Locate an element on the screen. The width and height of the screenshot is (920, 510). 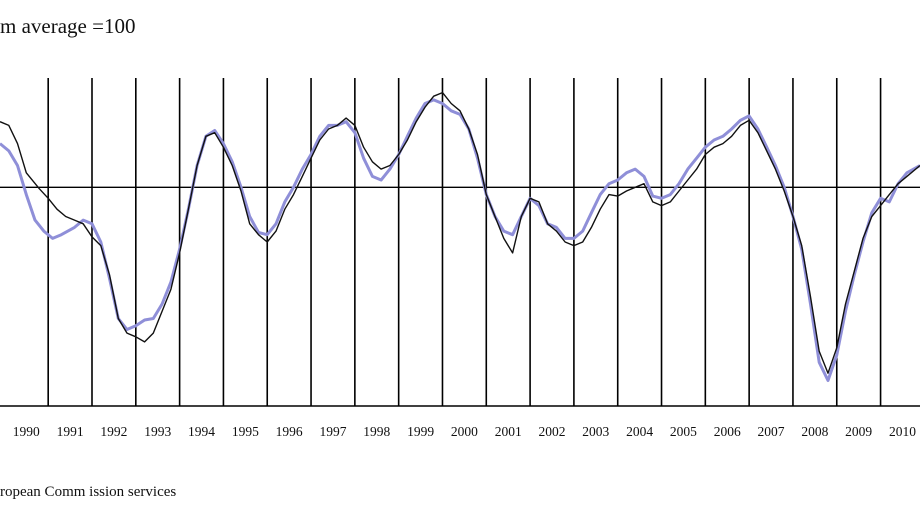
x-tick-label: 2005 is located at coordinates (683, 431).